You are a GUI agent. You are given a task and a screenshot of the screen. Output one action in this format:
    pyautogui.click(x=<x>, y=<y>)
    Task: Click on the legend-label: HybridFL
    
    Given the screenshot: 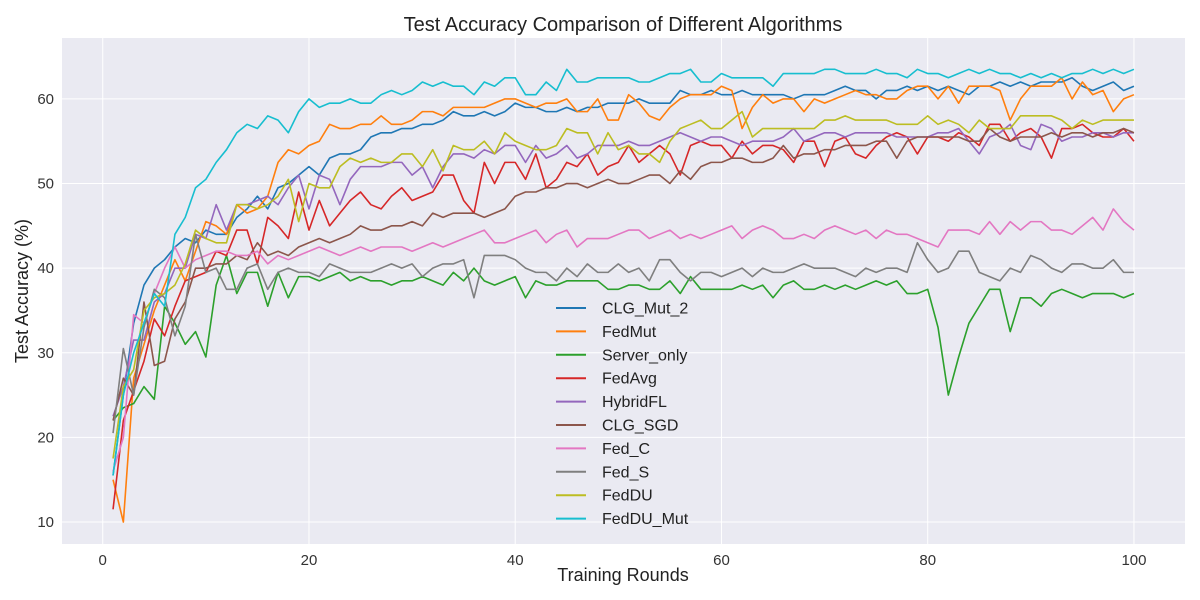 What is the action you would take?
    pyautogui.click(x=634, y=402)
    